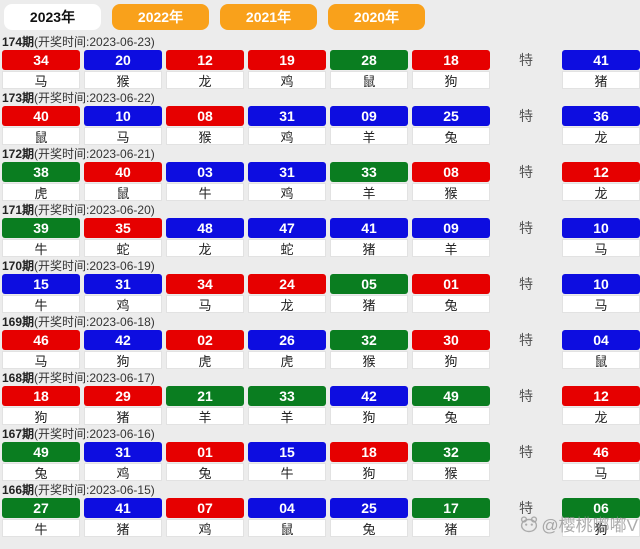 This screenshot has width=640, height=549. I want to click on zodiac-label: 蛇, so click(287, 248).